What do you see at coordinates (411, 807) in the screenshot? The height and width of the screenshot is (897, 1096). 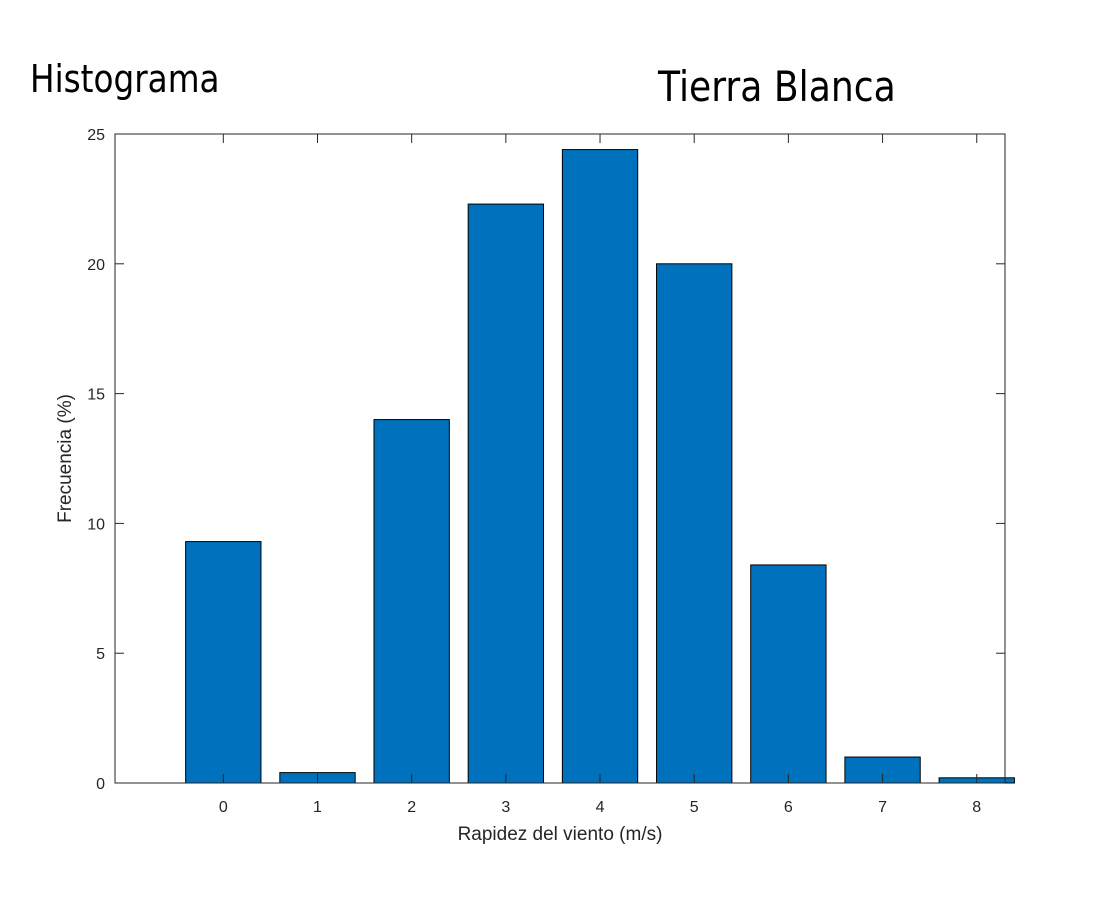 I see `x-tick-label: 2` at bounding box center [411, 807].